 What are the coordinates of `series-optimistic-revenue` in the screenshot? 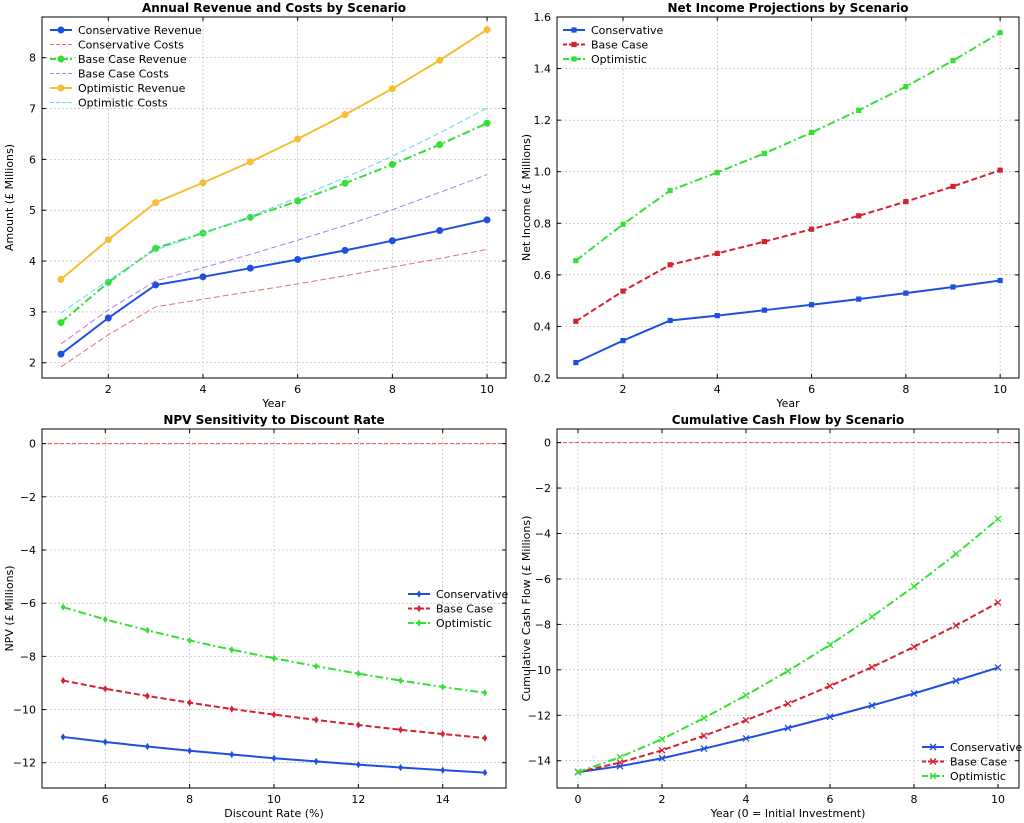 It's located at (274, 154).